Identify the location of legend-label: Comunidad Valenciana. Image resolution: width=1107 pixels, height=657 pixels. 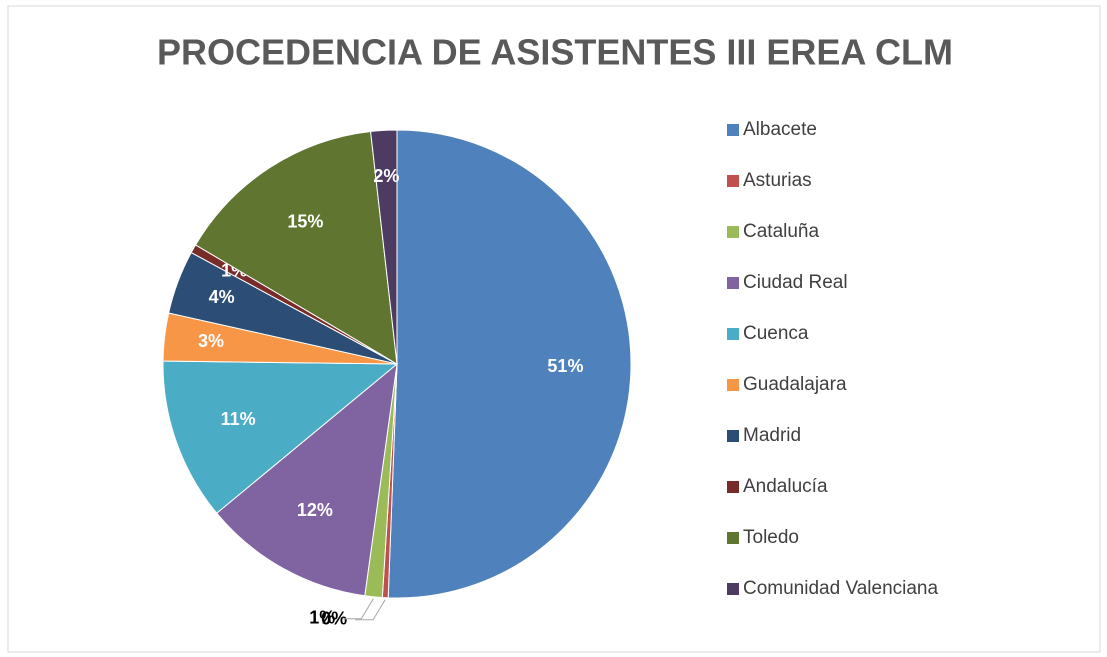
(840, 588).